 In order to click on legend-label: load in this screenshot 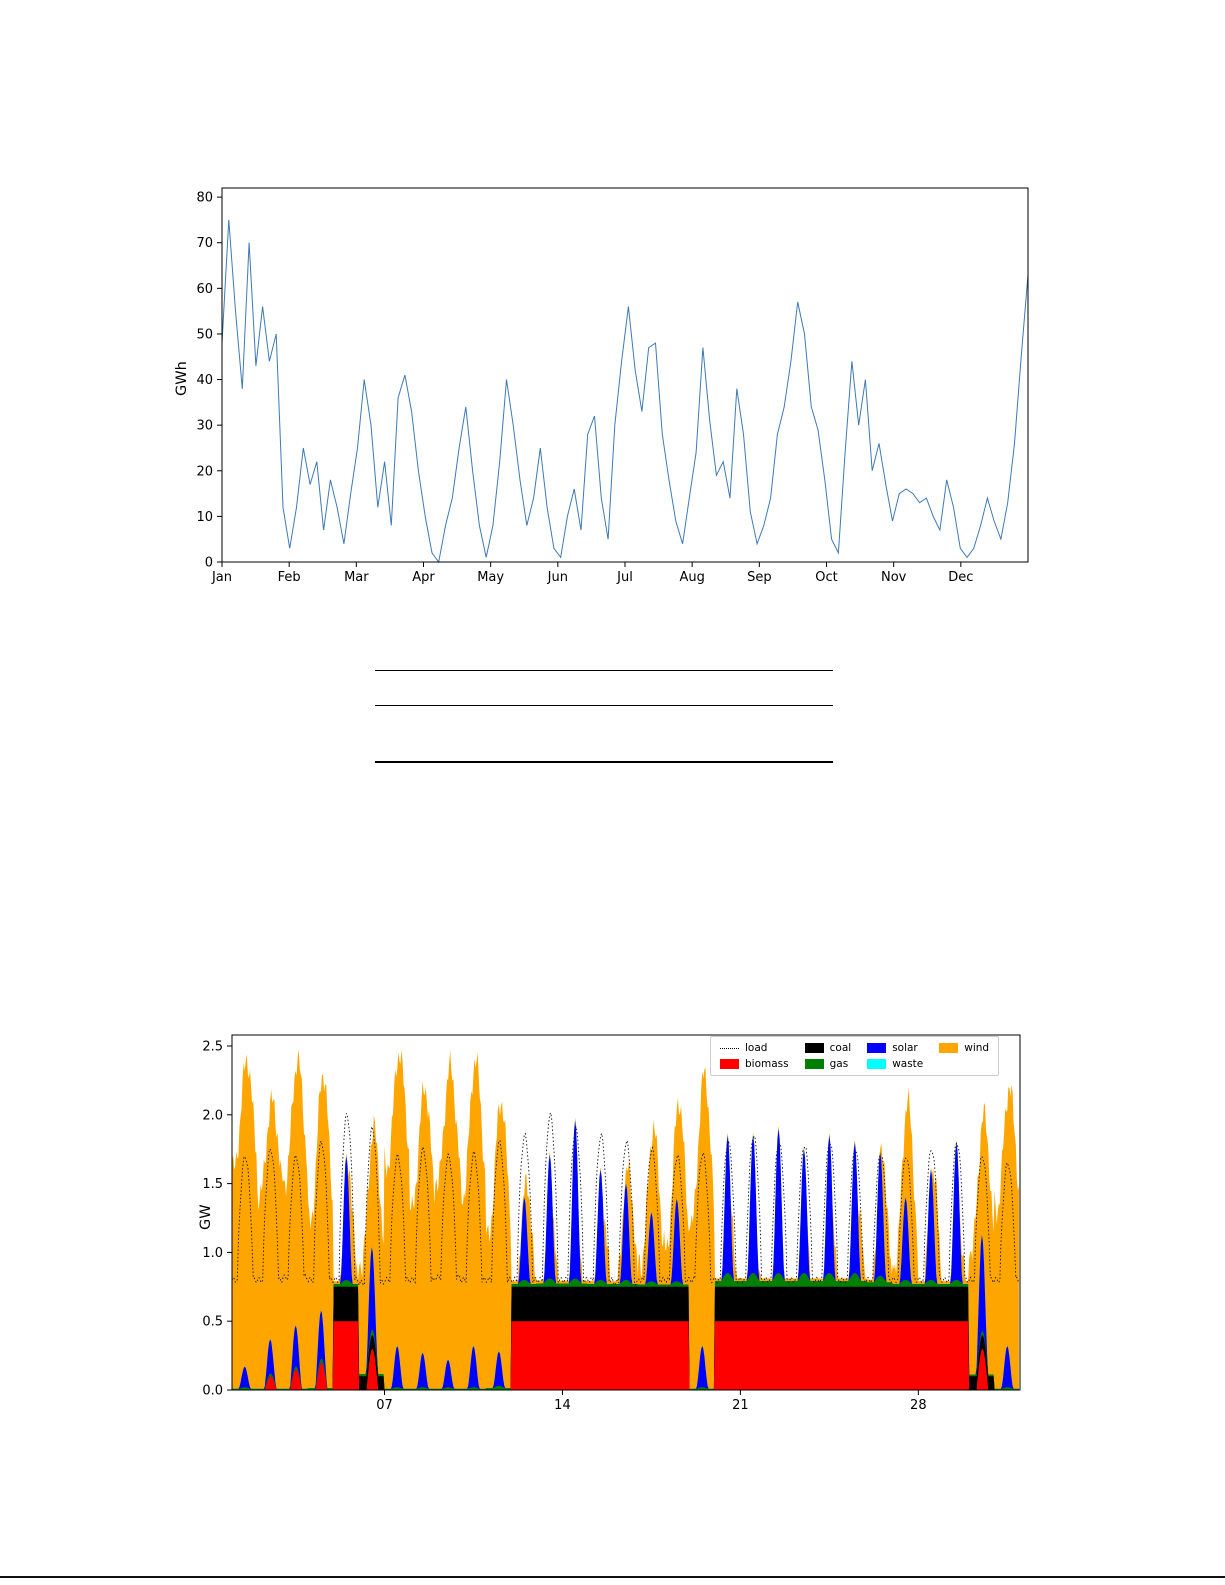, I will do `click(756, 1048)`.